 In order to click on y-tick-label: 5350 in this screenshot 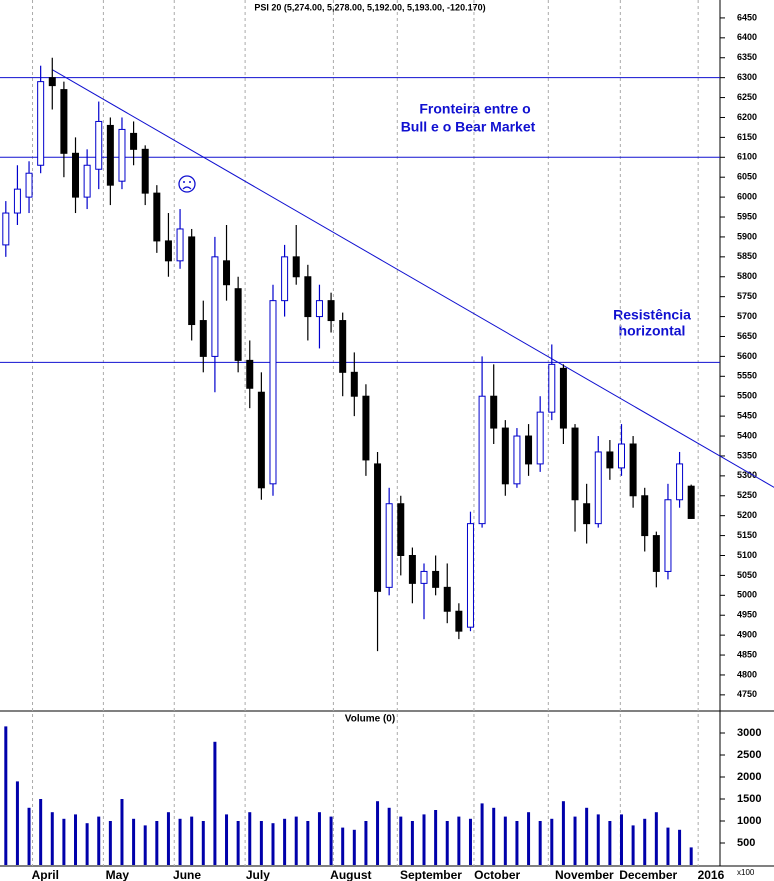, I will do `click(747, 455)`.